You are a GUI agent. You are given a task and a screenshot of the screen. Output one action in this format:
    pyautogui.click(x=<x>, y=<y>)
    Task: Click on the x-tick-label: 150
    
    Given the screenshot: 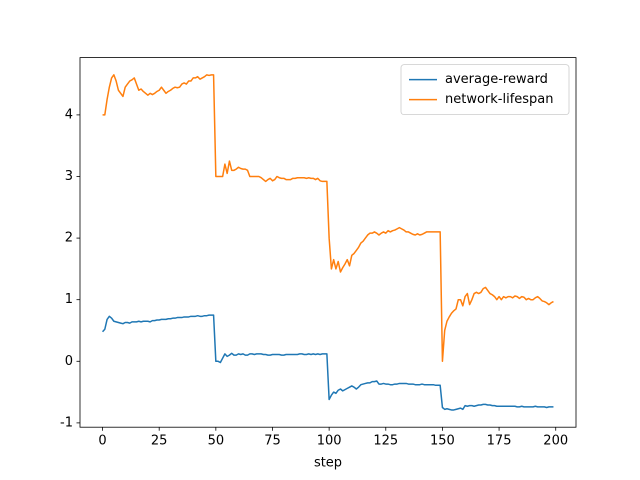 What is the action you would take?
    pyautogui.click(x=442, y=441)
    